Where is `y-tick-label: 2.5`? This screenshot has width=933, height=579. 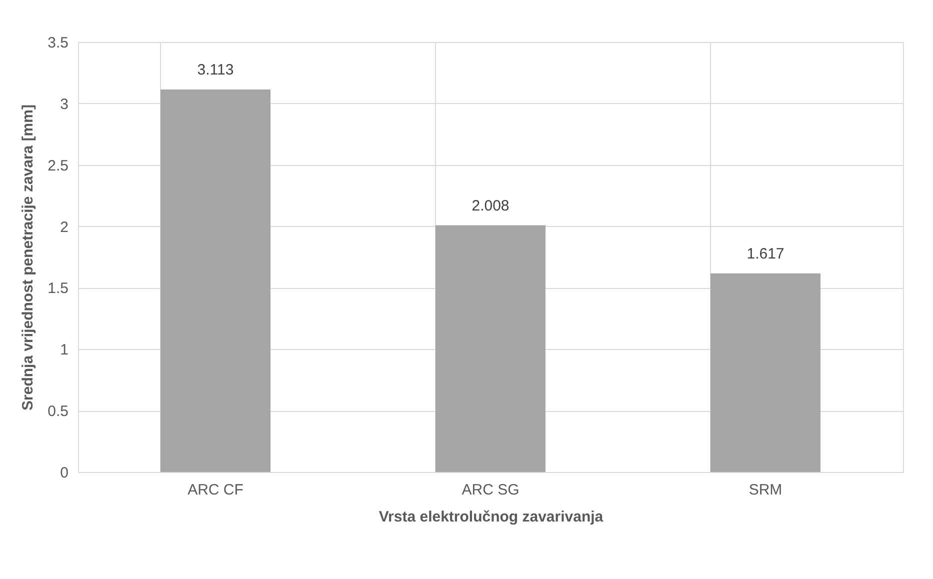
y-tick-label: 2.5 is located at coordinates (58, 165).